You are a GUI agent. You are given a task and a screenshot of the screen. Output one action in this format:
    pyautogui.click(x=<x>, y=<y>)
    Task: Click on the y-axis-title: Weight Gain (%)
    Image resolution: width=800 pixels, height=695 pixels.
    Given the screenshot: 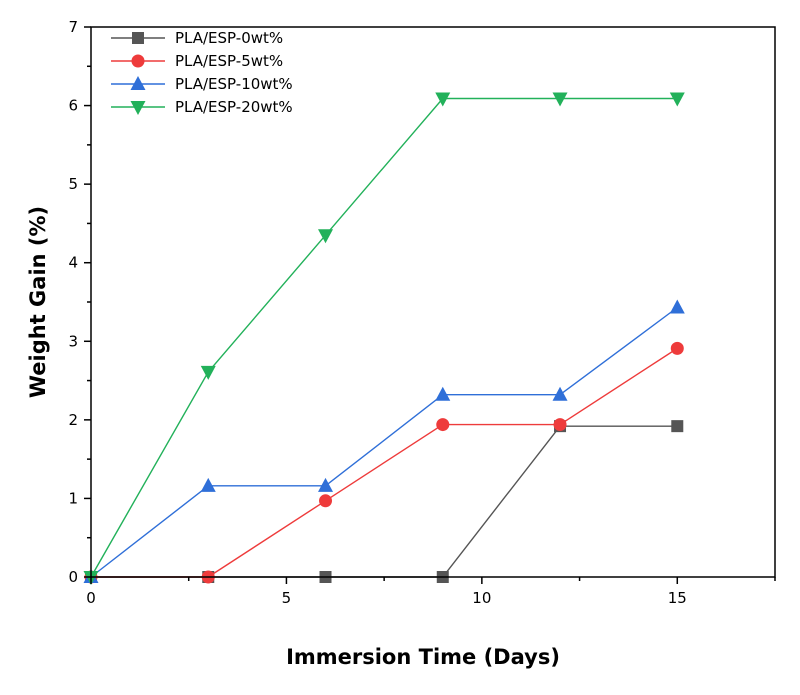 What is the action you would take?
    pyautogui.click(x=38, y=302)
    